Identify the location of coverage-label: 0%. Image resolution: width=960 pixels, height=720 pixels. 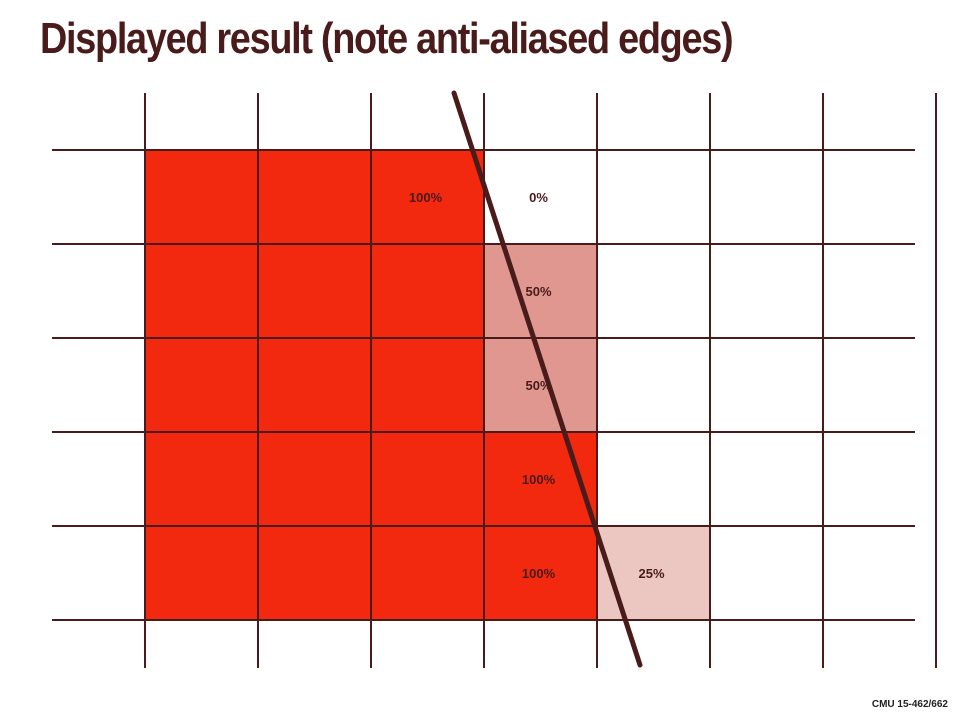
(538, 197).